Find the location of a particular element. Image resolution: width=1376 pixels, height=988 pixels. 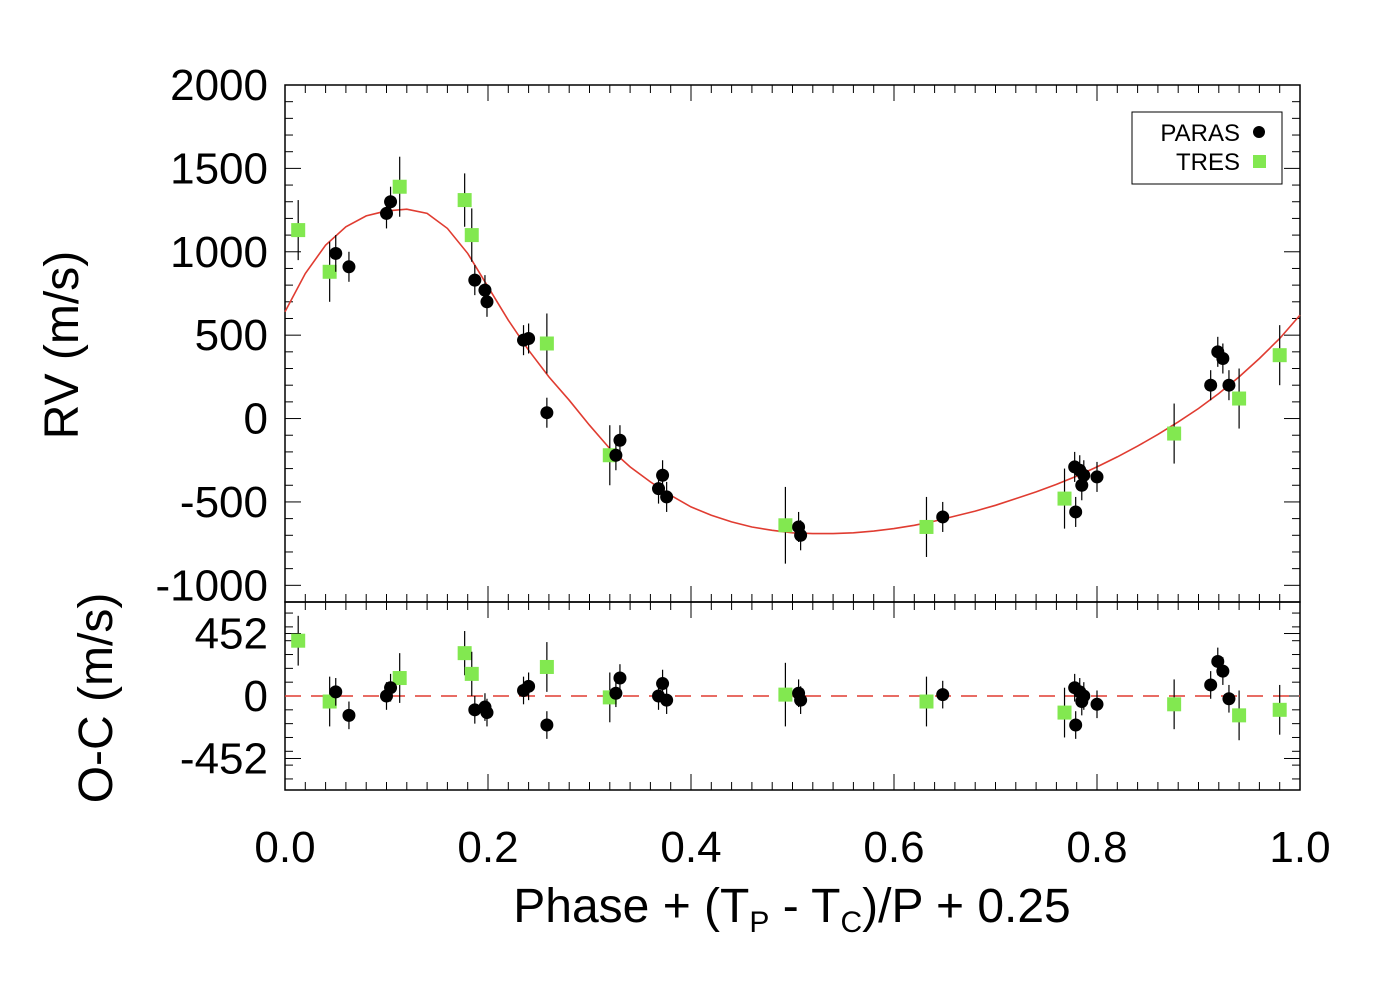

x-tick-label: 0.8 is located at coordinates (1096, 847).